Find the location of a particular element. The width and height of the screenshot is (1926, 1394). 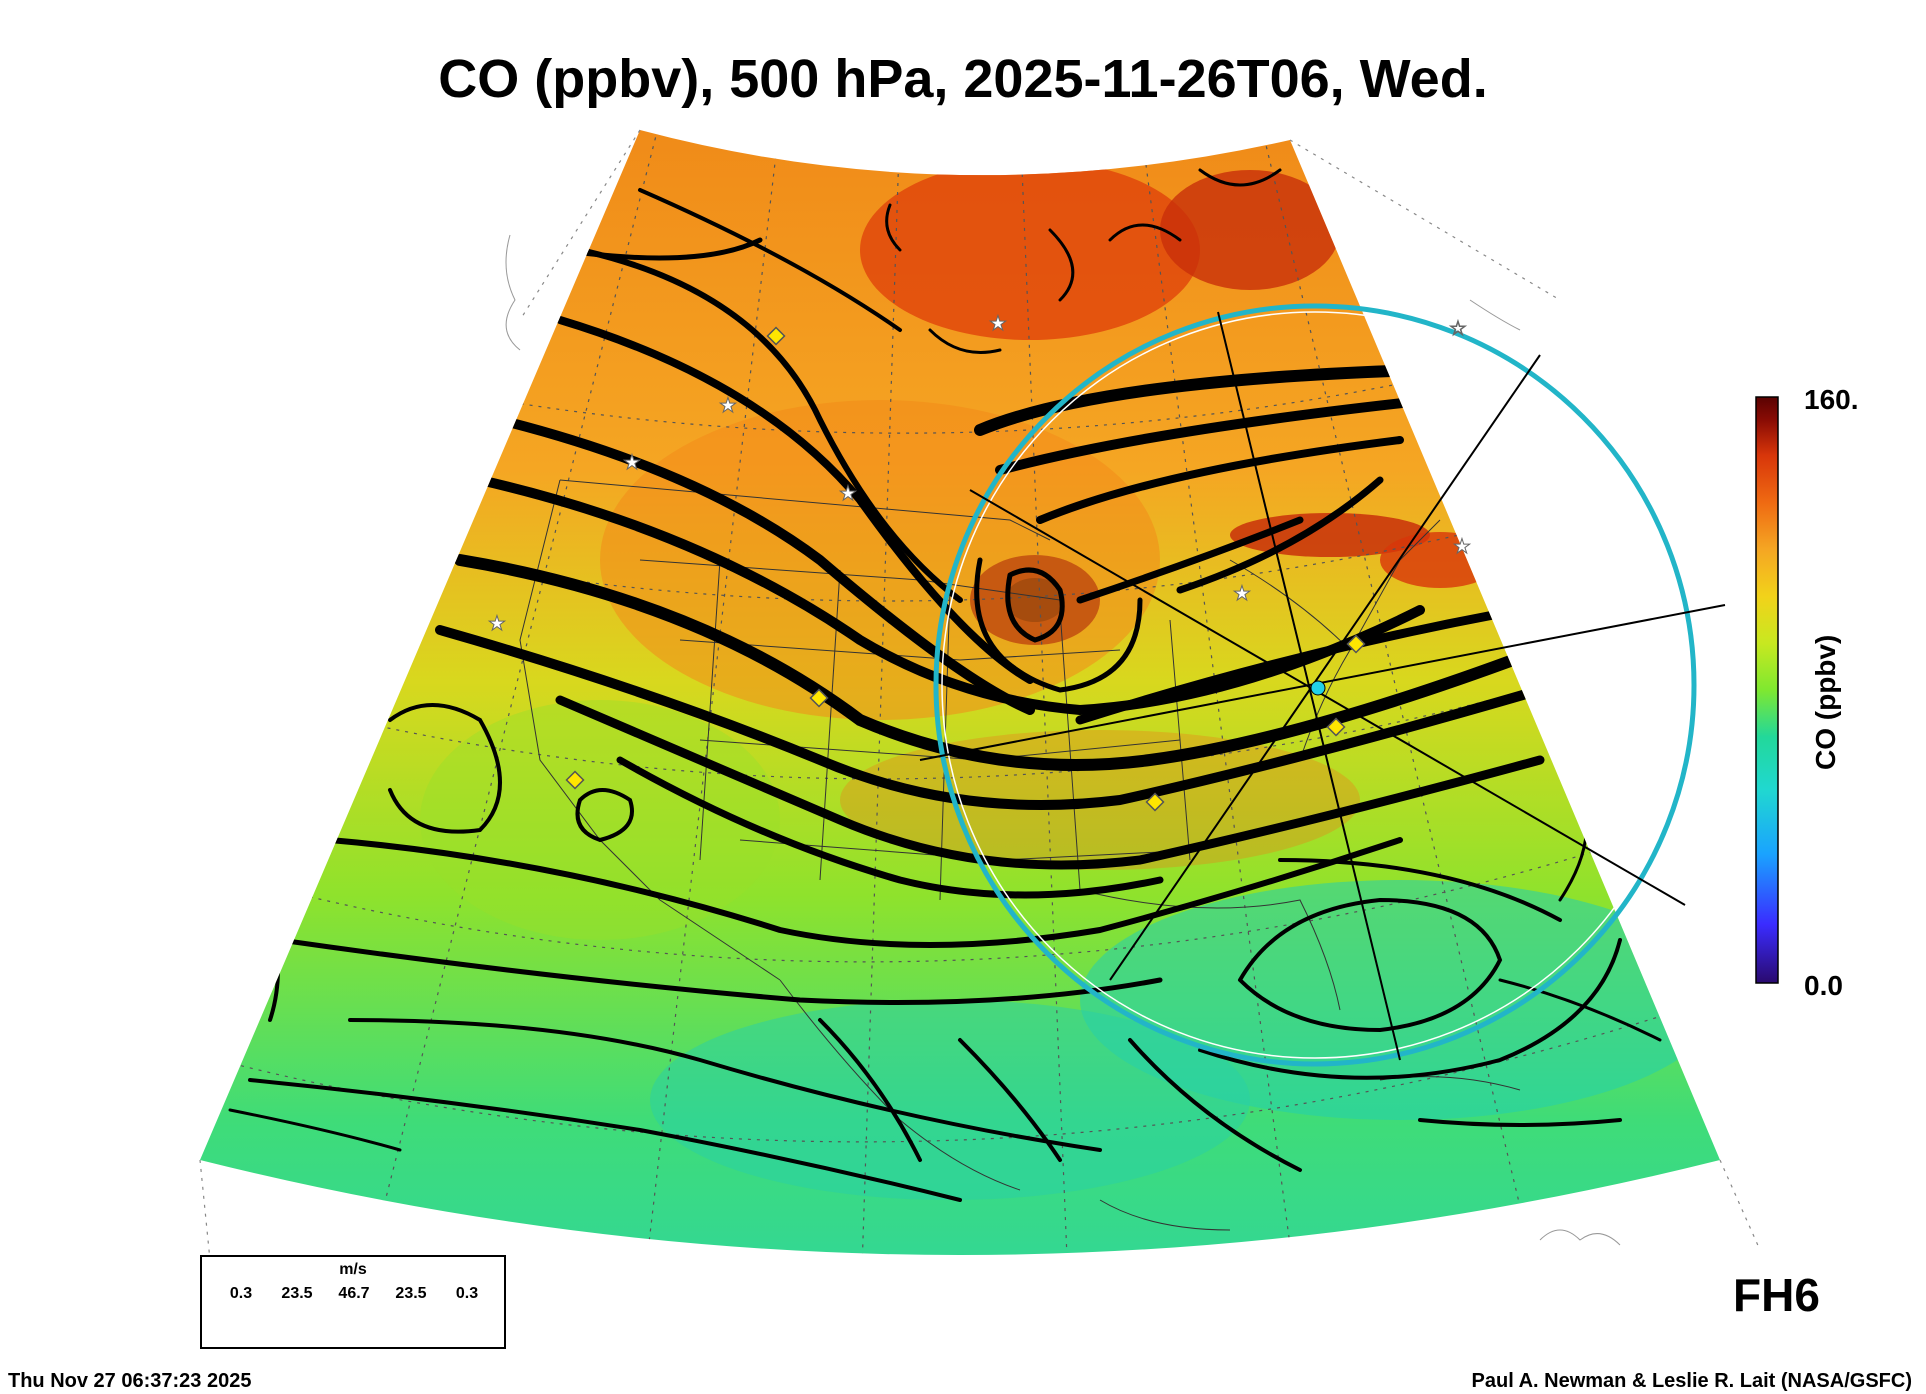

wind-legend-unit: m/s is located at coordinates (353, 1269).